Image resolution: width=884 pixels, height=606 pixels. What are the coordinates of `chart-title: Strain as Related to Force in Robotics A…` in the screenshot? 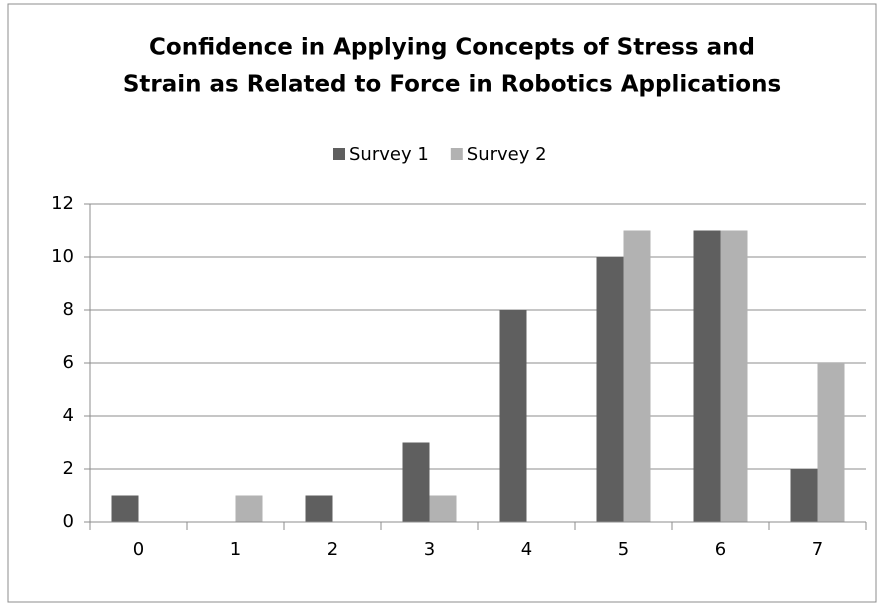 It's located at (452, 85).